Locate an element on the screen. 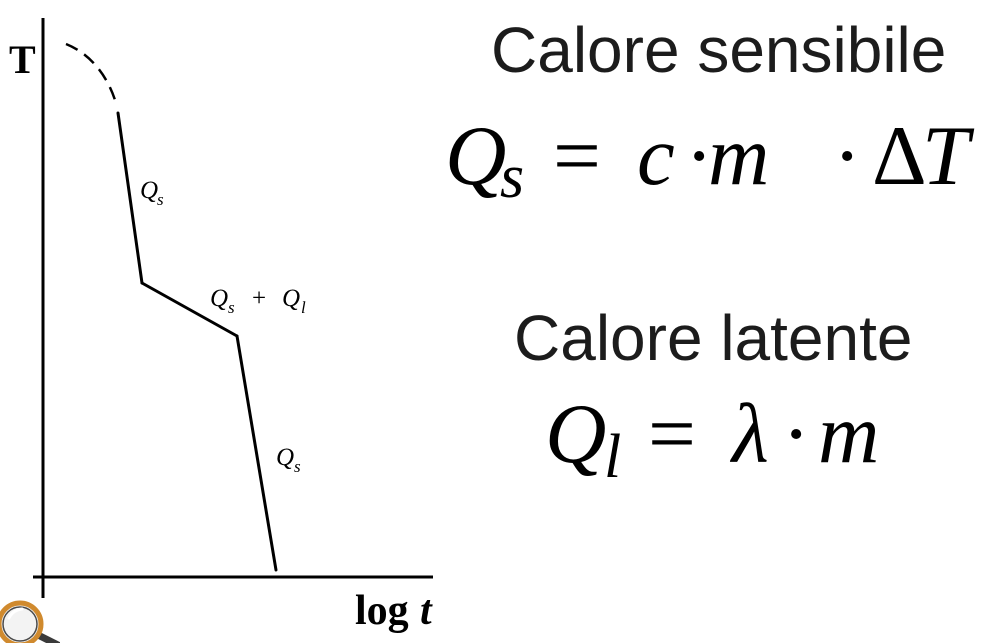 This screenshot has height=643, width=1005. sensible-formula-delta: Δ is located at coordinates (899, 156).